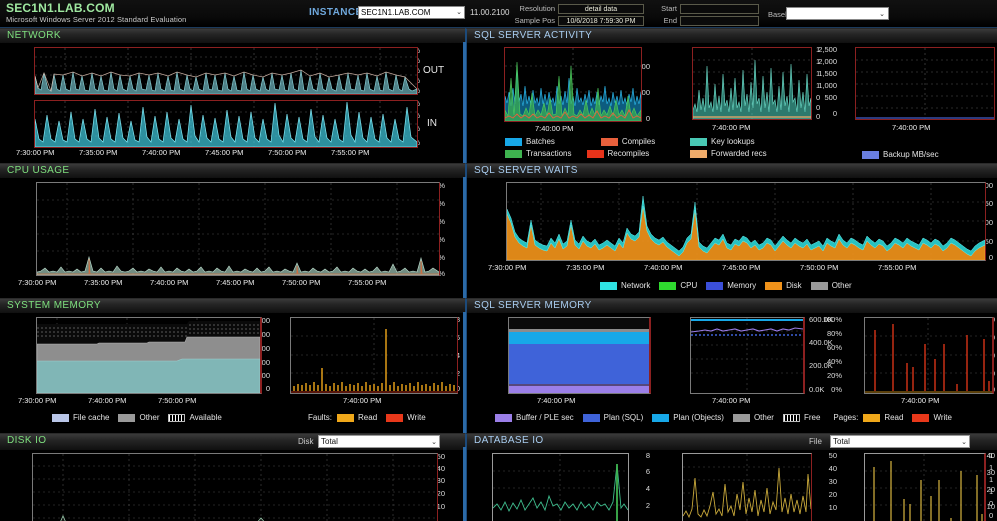 The height and width of the screenshot is (521, 997). What do you see at coordinates (929, 355) in the screenshot?
I see `plot-sql-memory-pages` at bounding box center [929, 355].